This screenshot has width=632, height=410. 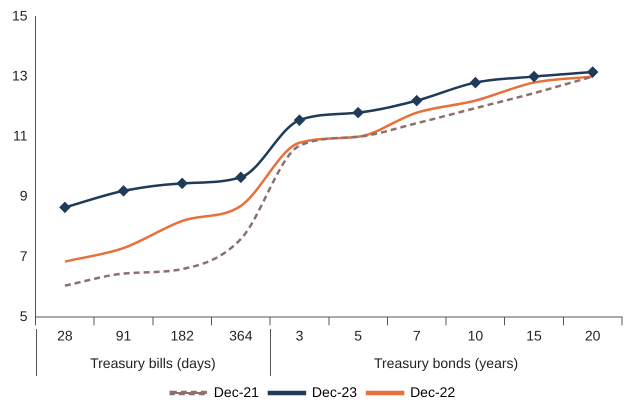 I want to click on x-tick-label: 364, so click(x=241, y=335).